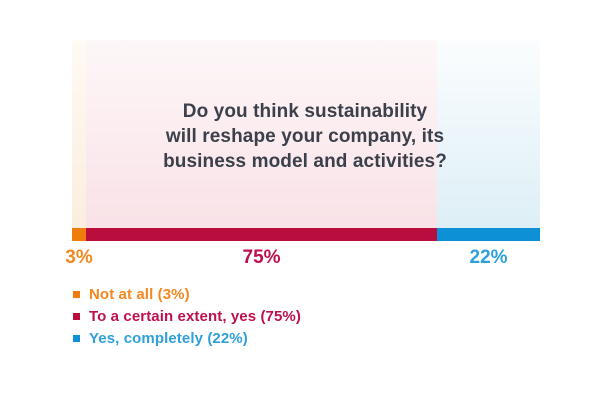 Image resolution: width=600 pixels, height=400 pixels. What do you see at coordinates (79, 257) in the screenshot?
I see `pct-label-not-at-all: 3%` at bounding box center [79, 257].